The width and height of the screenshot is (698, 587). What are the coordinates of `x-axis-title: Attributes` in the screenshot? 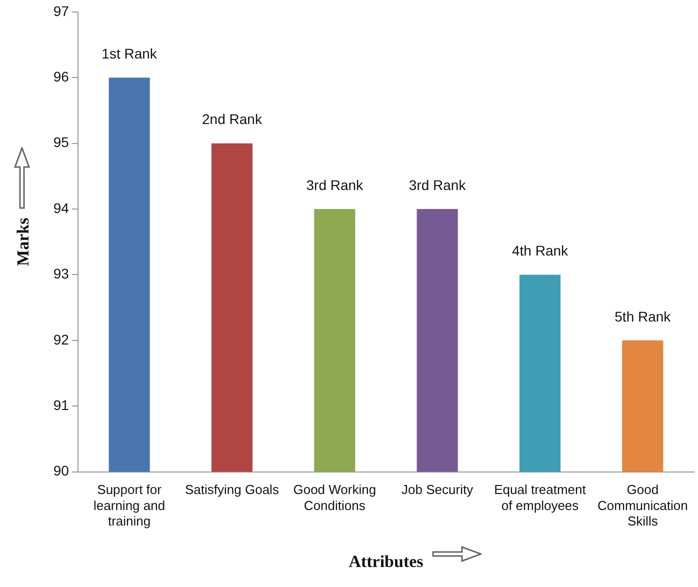 It's located at (386, 562).